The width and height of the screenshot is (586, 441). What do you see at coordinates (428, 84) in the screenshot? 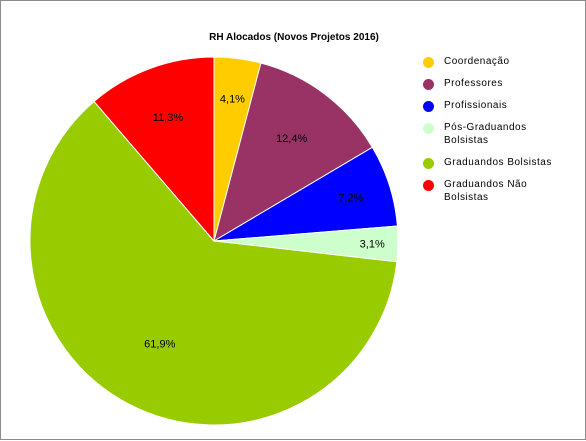
I see `legend-marker-professores` at bounding box center [428, 84].